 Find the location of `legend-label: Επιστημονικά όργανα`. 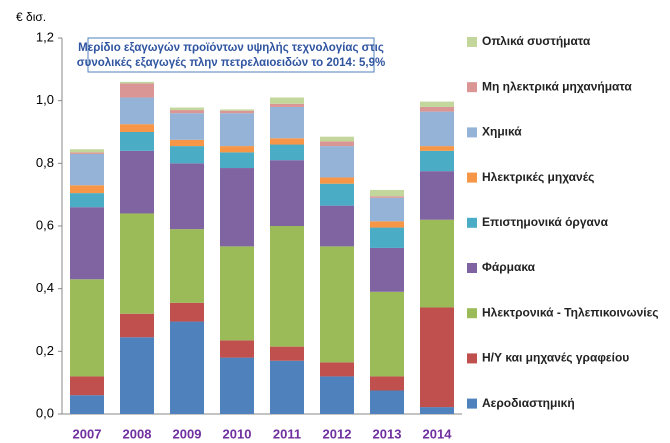

legend-label: Επιστημονικά όργανα is located at coordinates (545, 222).